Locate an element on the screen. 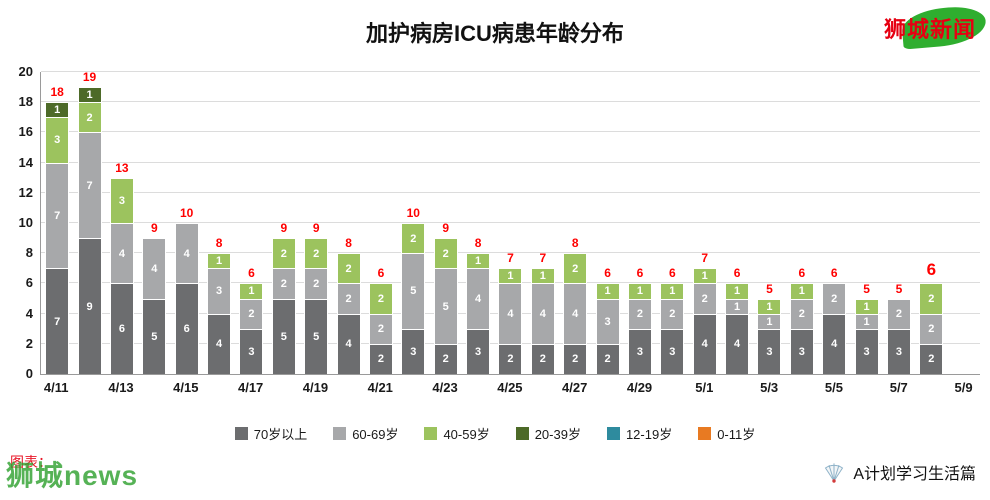 The width and height of the screenshot is (990, 500). watermark-green-text: 狮城news is located at coordinates (72, 475).